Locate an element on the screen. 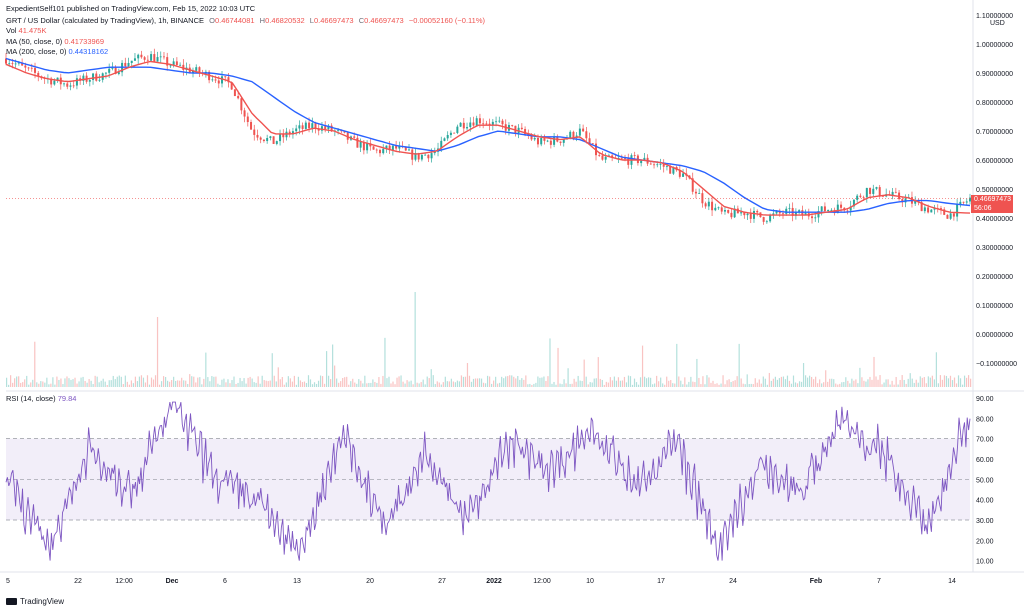 The height and width of the screenshot is (609, 1024). rsi-band is located at coordinates (488, 479).